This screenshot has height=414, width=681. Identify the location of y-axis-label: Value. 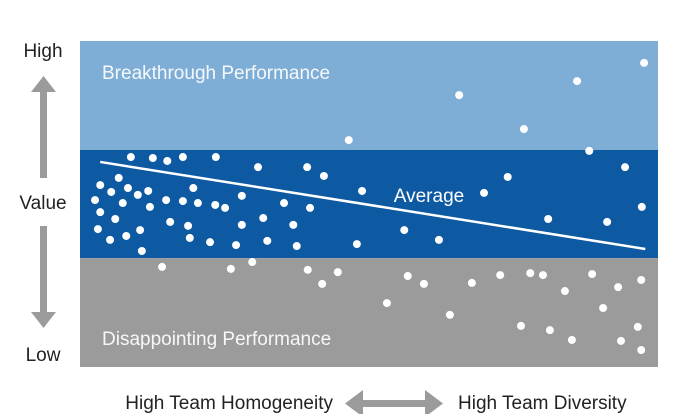
(42, 203).